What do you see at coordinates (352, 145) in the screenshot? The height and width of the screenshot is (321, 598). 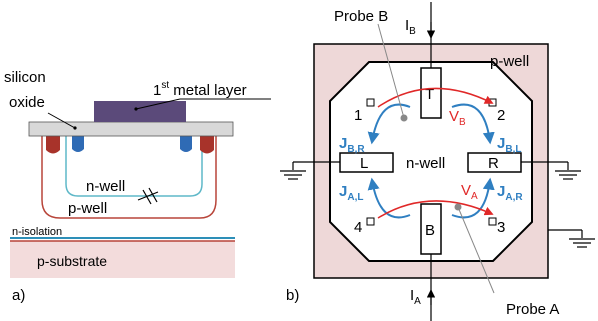 I see `j-b-r-label: JB,R` at bounding box center [352, 145].